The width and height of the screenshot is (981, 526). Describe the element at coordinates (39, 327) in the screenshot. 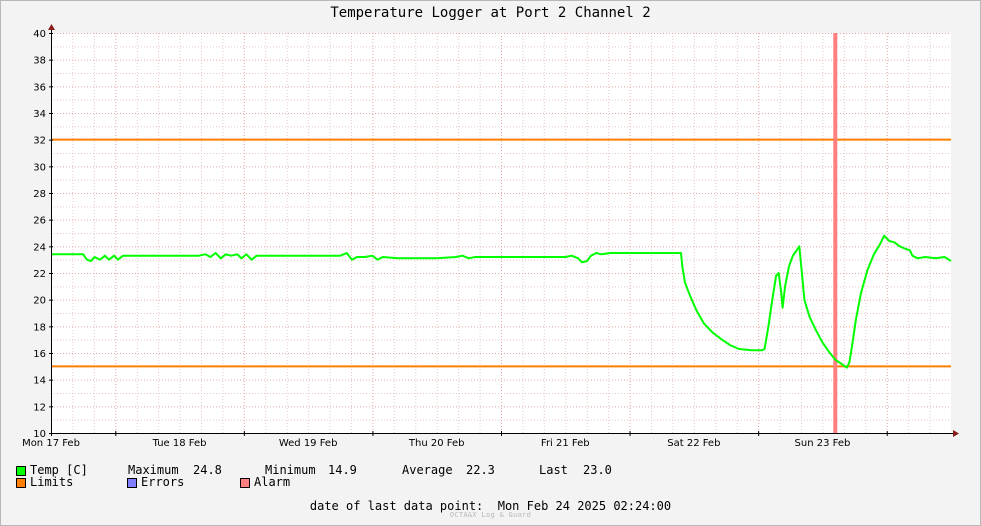

I see `y-tick-label: 18` at that location.